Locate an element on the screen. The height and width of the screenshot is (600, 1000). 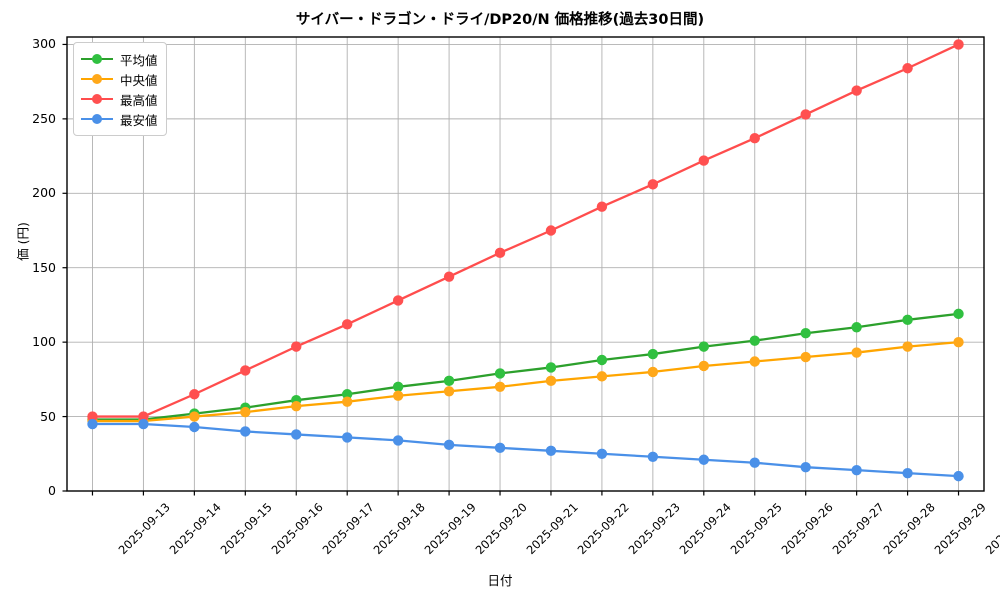
legend-label: 中央値 is located at coordinates (139, 80).